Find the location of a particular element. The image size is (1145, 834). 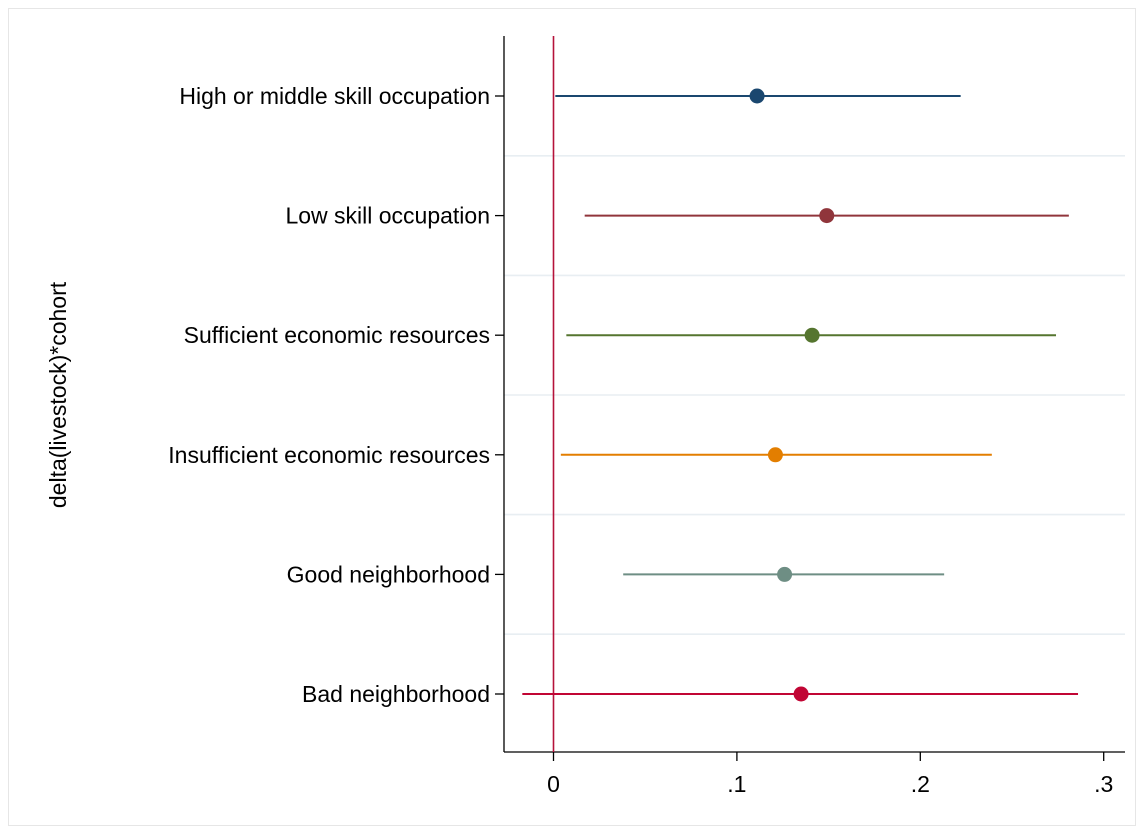

category-label: Low skill occupation is located at coordinates (387, 216).